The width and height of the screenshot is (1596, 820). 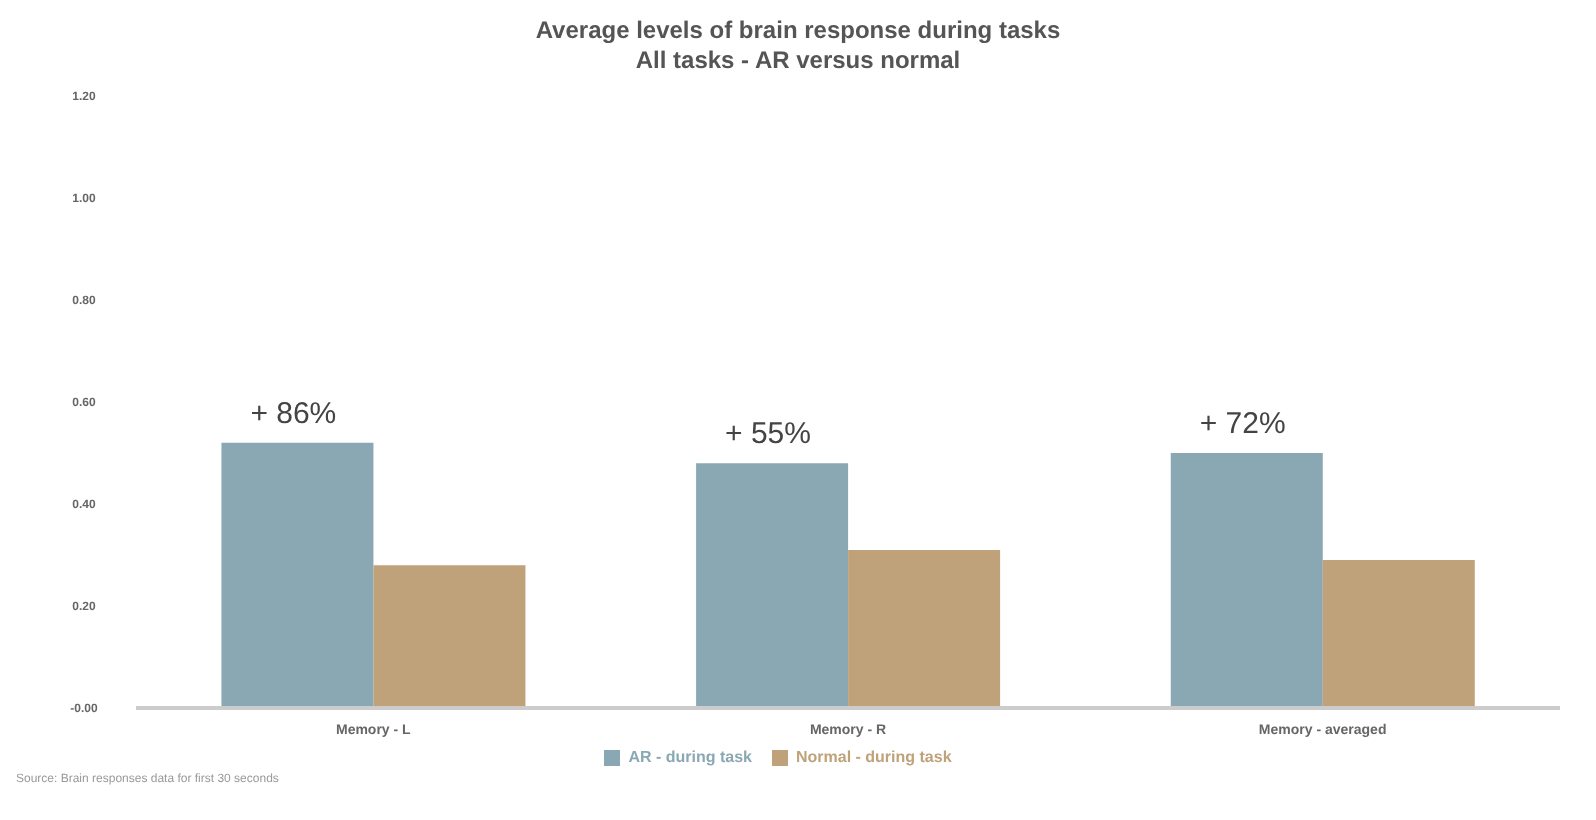 What do you see at coordinates (798, 31) in the screenshot?
I see `chart-title: Average levels of brain response during tasks` at bounding box center [798, 31].